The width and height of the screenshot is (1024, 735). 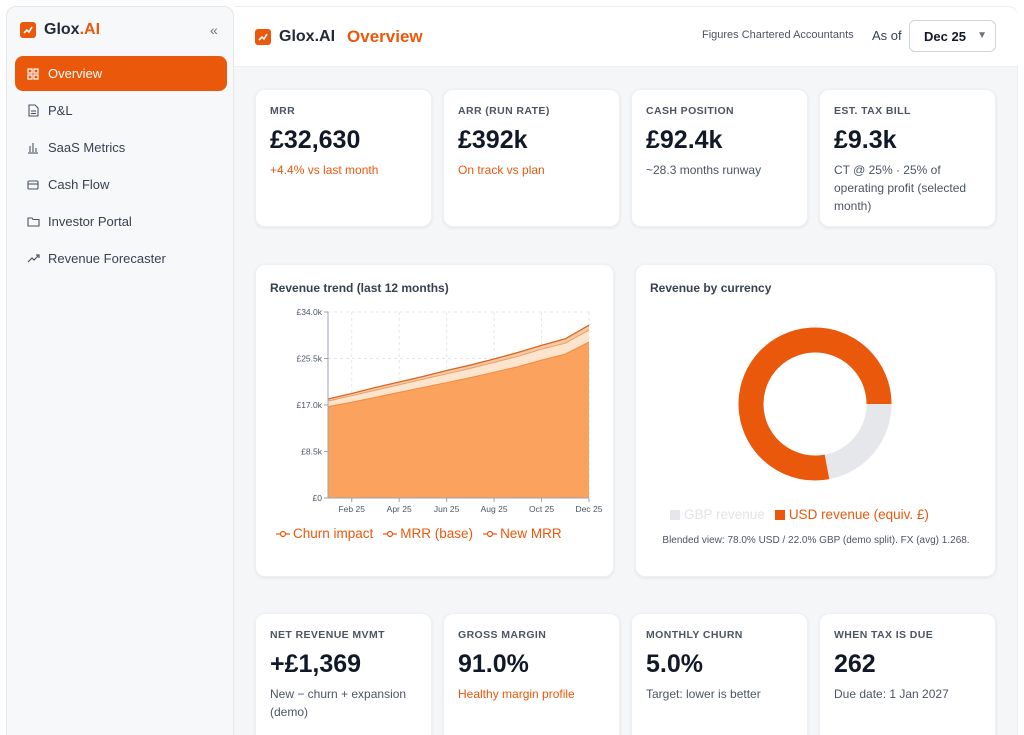 I want to click on page-title: Overview, so click(x=385, y=36).